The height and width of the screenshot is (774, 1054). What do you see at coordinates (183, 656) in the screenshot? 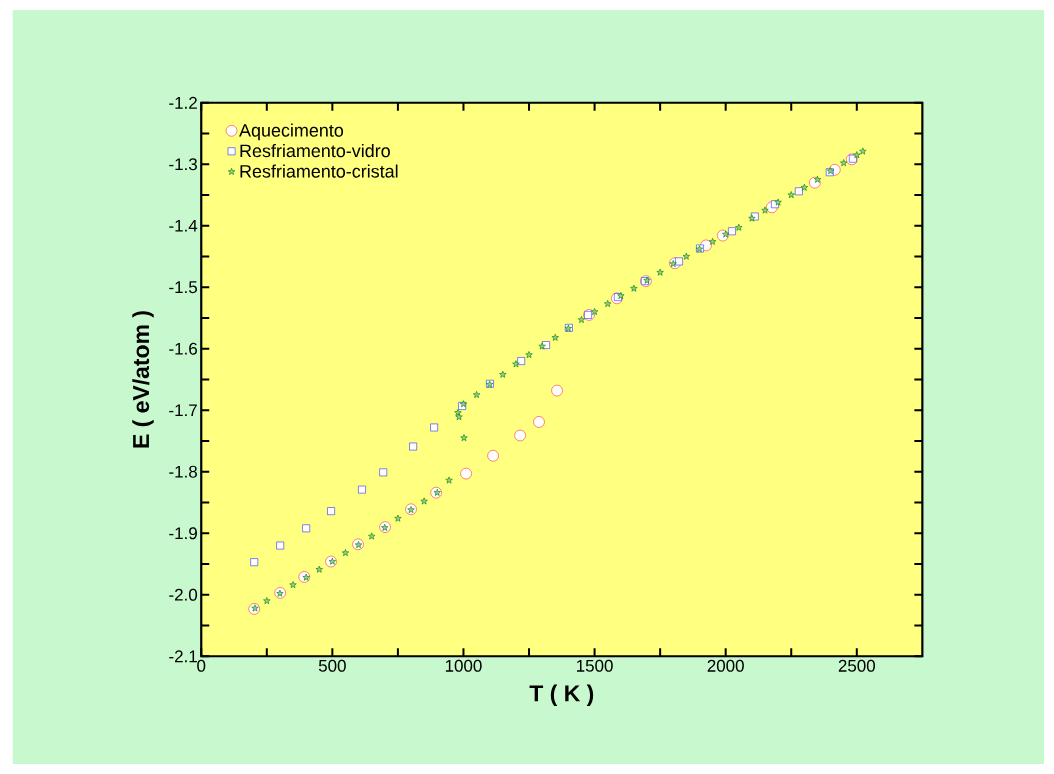
I see `y-tick-label: -2.1` at bounding box center [183, 656].